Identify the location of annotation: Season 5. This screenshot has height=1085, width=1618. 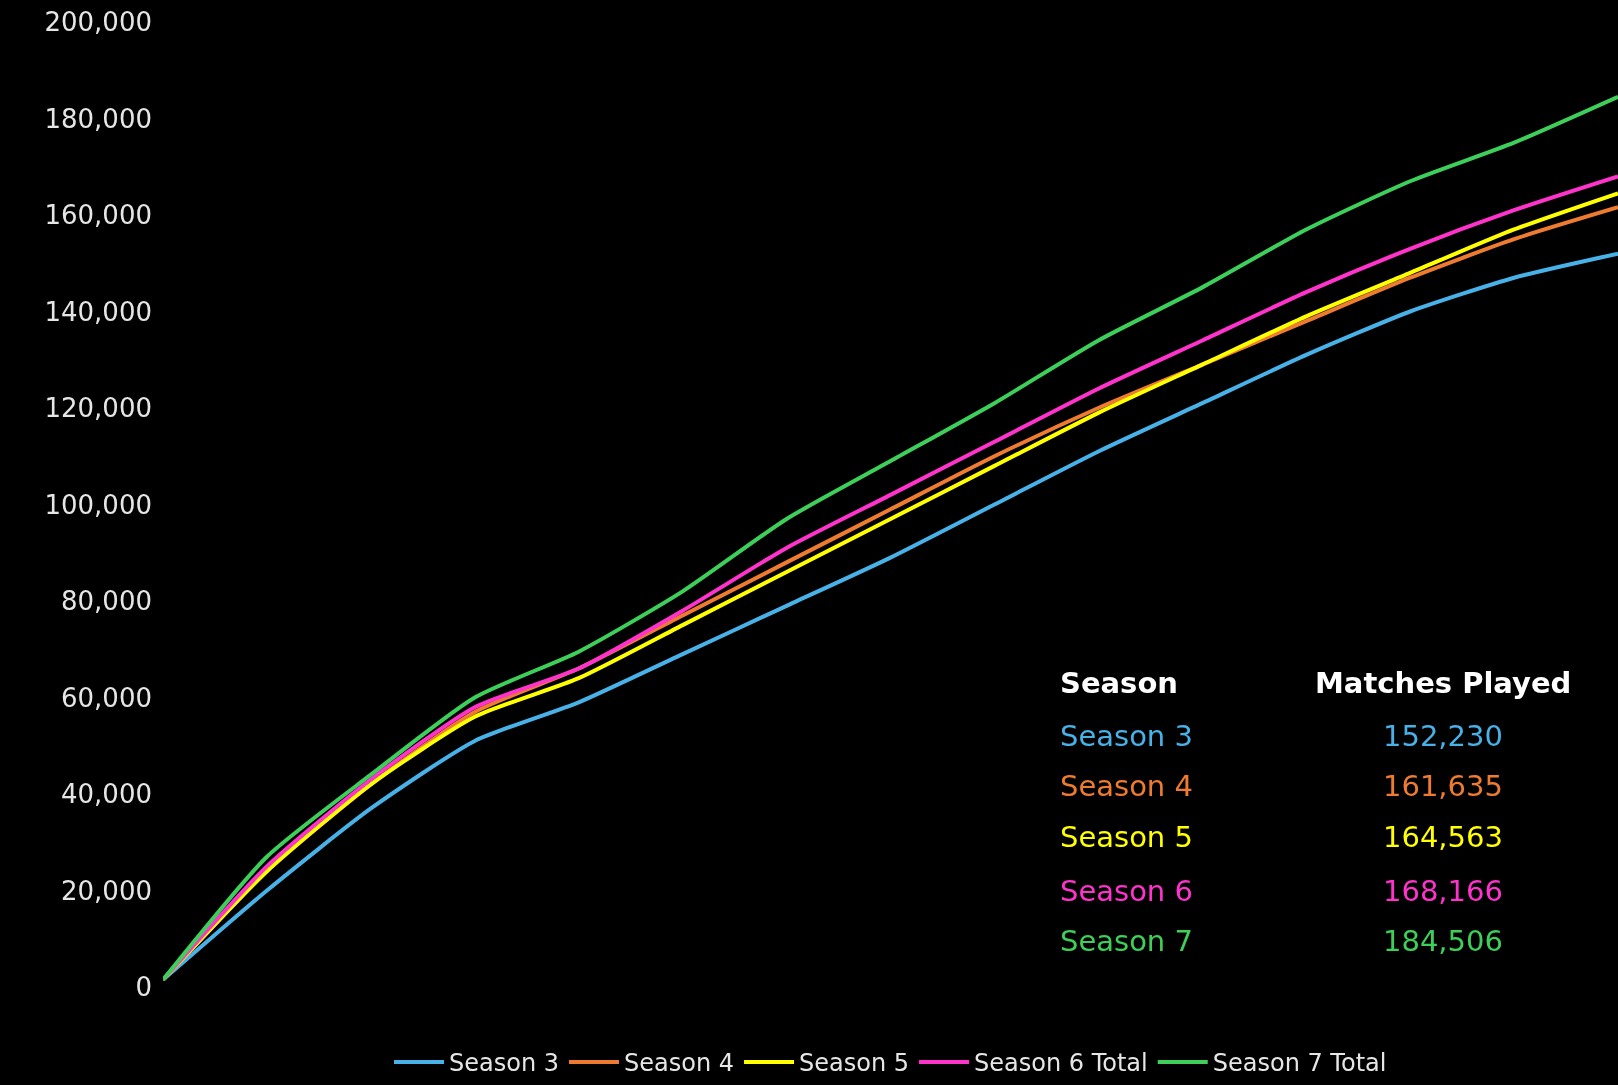
(1126, 837).